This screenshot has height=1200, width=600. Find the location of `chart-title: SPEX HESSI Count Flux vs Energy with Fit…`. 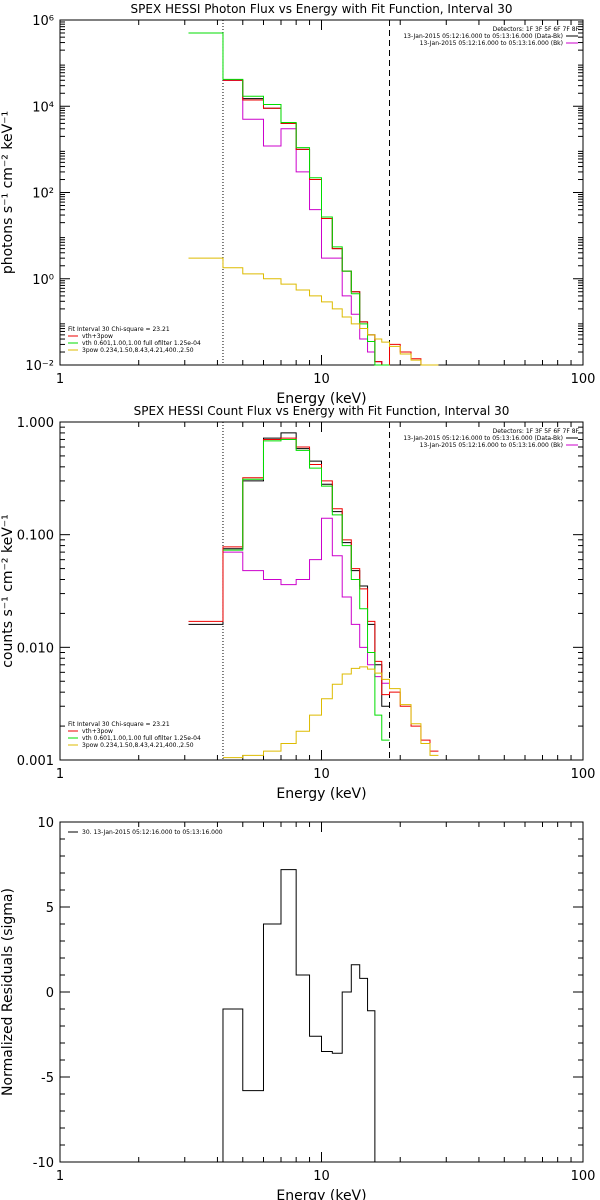

chart-title: SPEX HESSI Count Flux vs Energy with Fit… is located at coordinates (322, 411).